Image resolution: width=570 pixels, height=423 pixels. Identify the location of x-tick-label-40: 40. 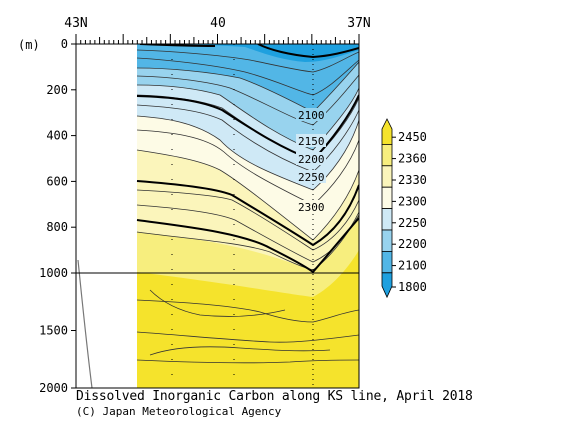
(218, 23).